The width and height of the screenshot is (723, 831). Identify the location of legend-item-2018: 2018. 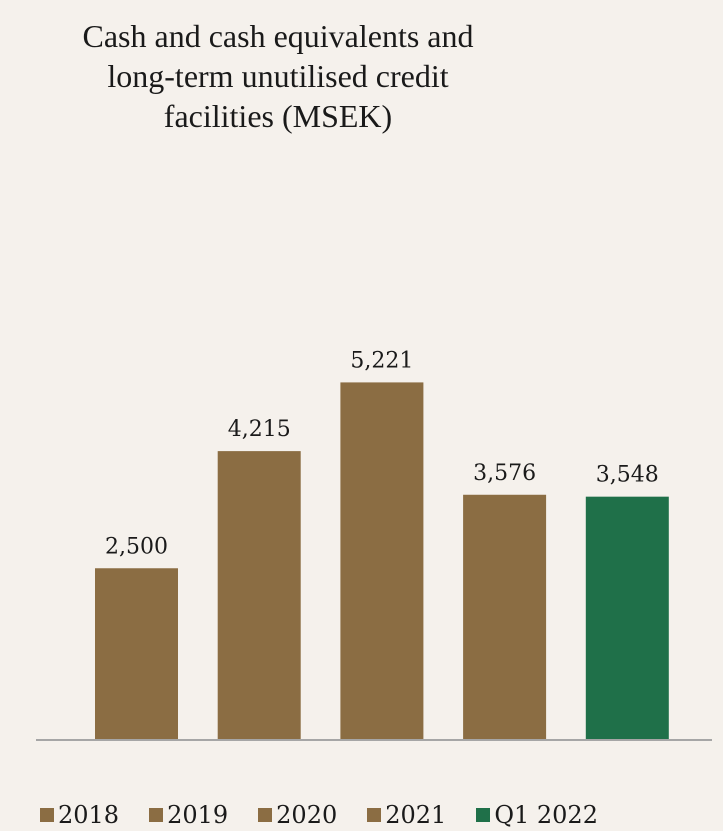
(79, 815).